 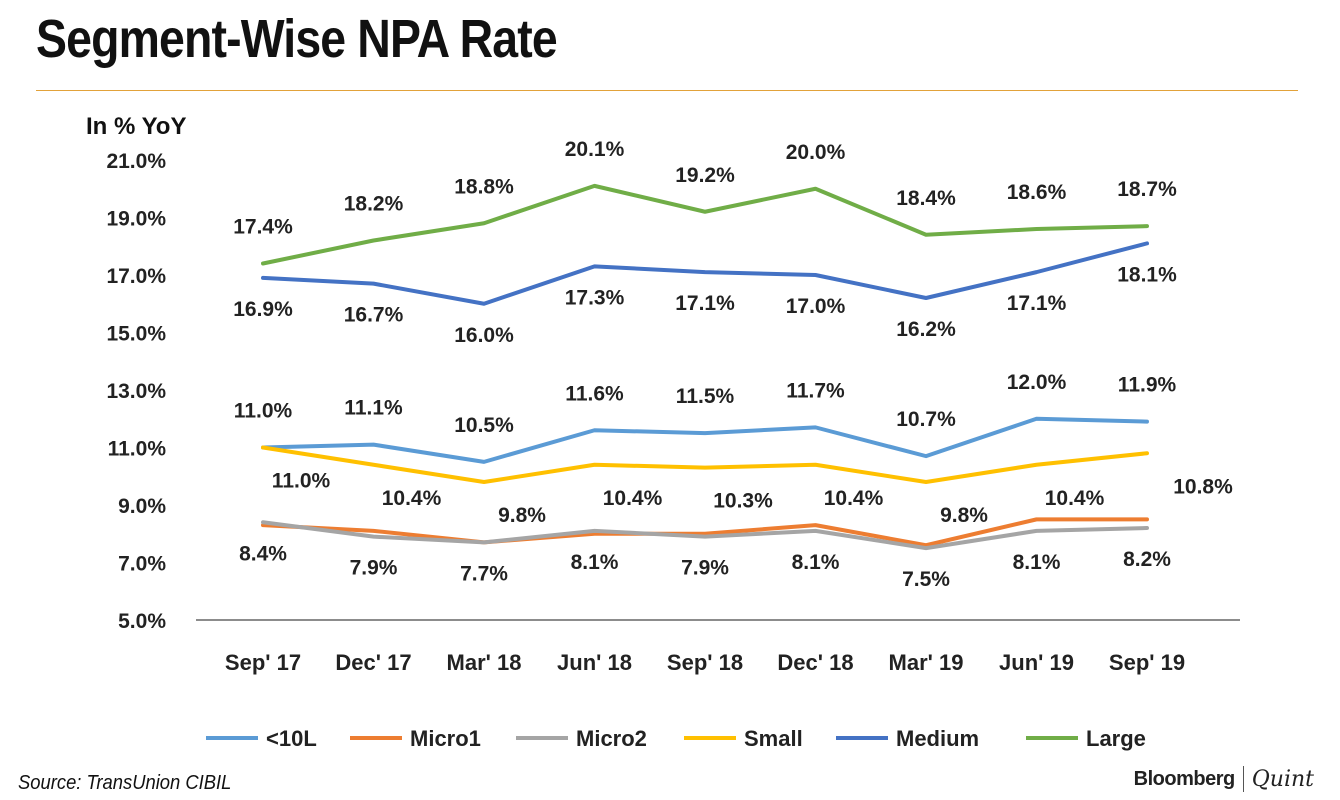 I want to click on y-tick-label: 21.0%, so click(x=136, y=161).